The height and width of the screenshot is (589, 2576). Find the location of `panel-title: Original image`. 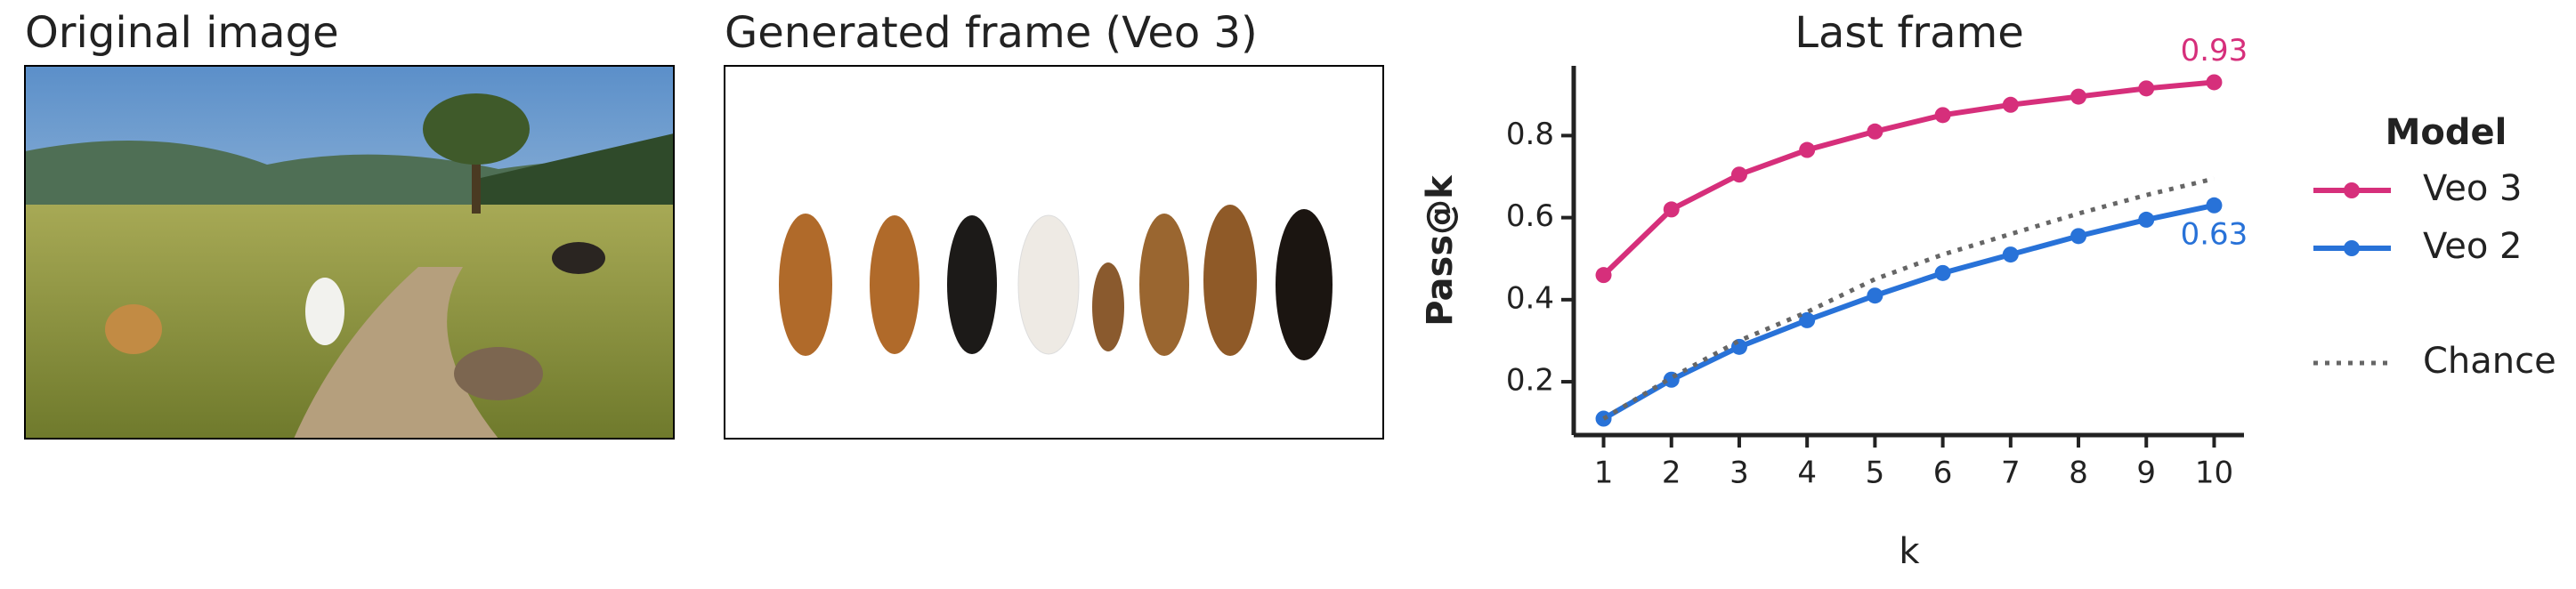

panel-title: Original image is located at coordinates (182, 33).